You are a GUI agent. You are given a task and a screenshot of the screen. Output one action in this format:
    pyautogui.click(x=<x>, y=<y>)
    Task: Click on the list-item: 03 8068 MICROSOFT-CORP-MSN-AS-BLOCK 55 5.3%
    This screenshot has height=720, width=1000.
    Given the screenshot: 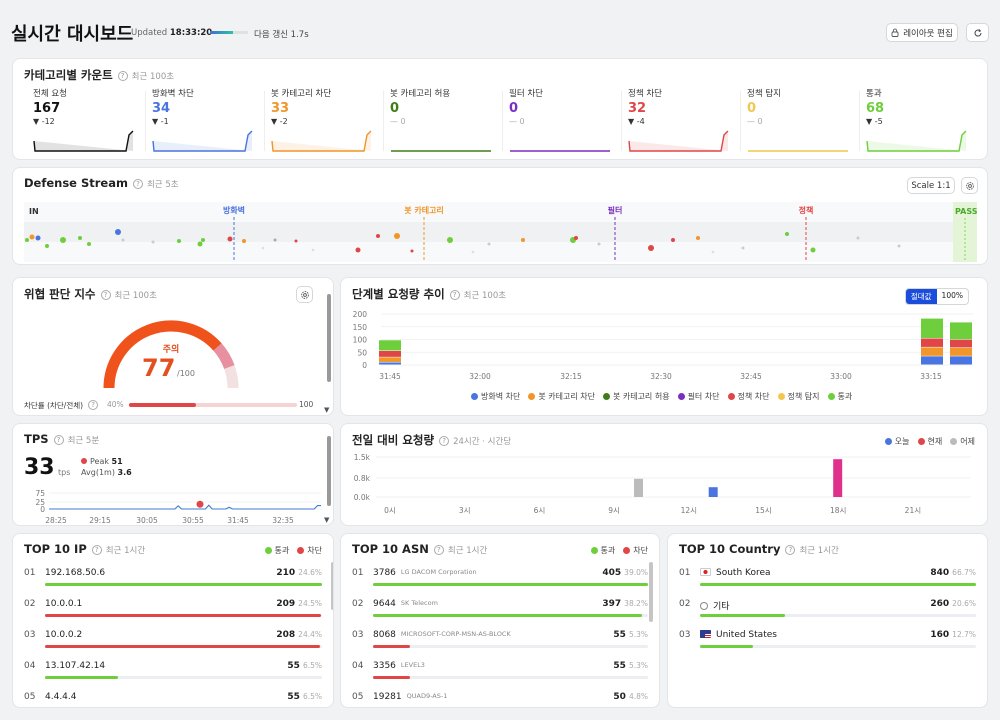 What is the action you would take?
    pyautogui.click(x=500, y=645)
    